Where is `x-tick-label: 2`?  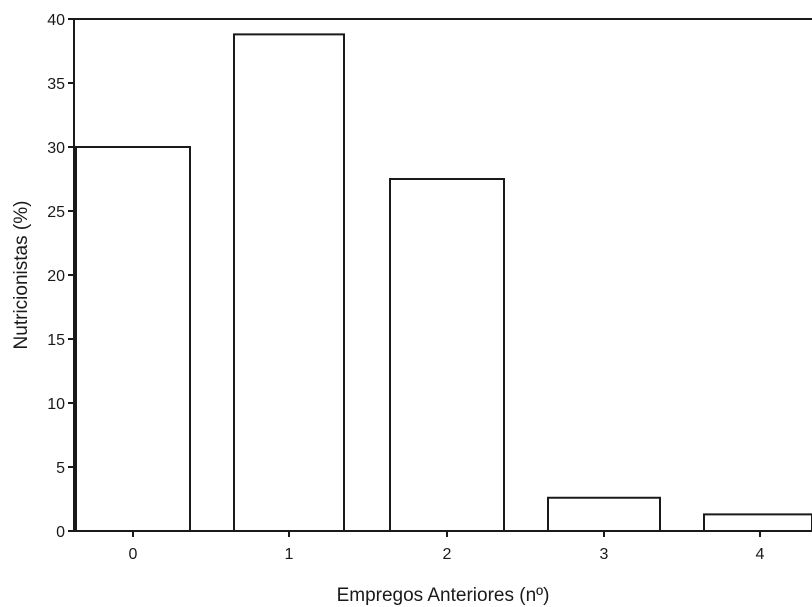
x-tick-label: 2 is located at coordinates (447, 554).